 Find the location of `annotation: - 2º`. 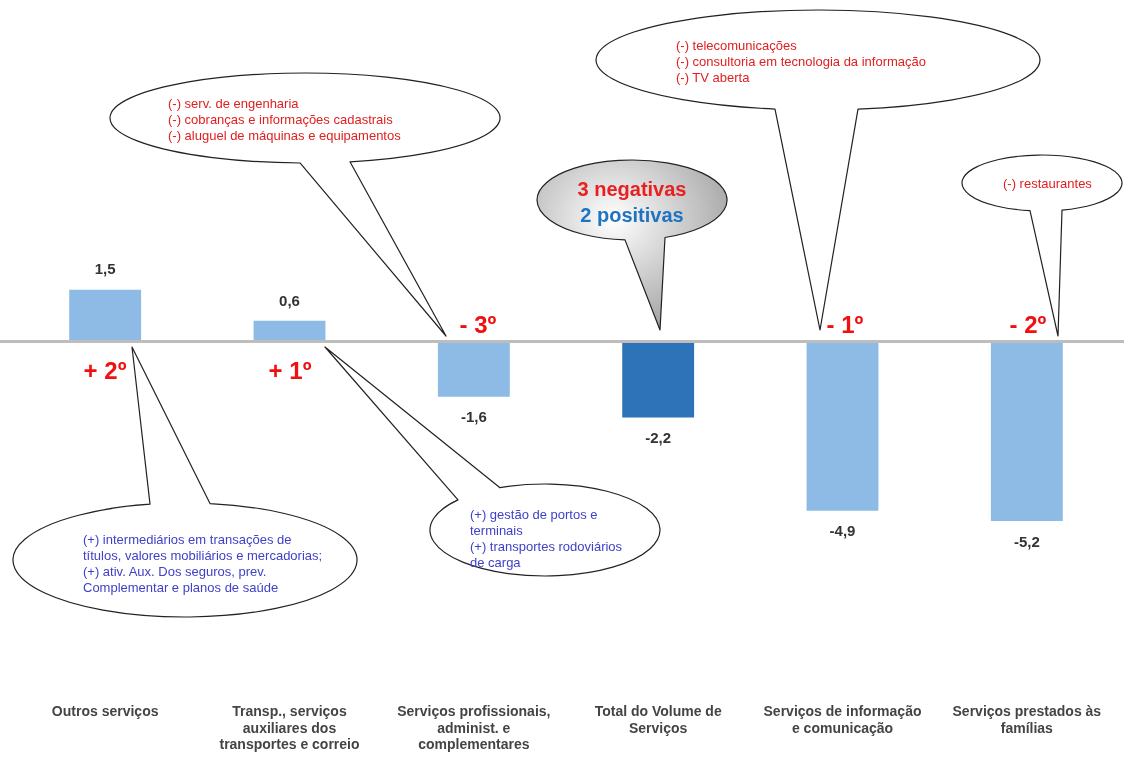

annotation: - 2º is located at coordinates (1028, 324).